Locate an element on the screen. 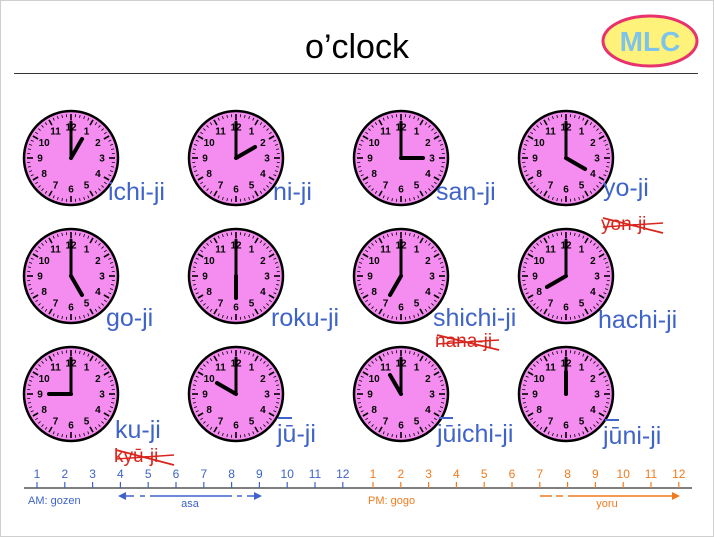 The image size is (714, 537). clock-numeral: 3 is located at coordinates (432, 277).